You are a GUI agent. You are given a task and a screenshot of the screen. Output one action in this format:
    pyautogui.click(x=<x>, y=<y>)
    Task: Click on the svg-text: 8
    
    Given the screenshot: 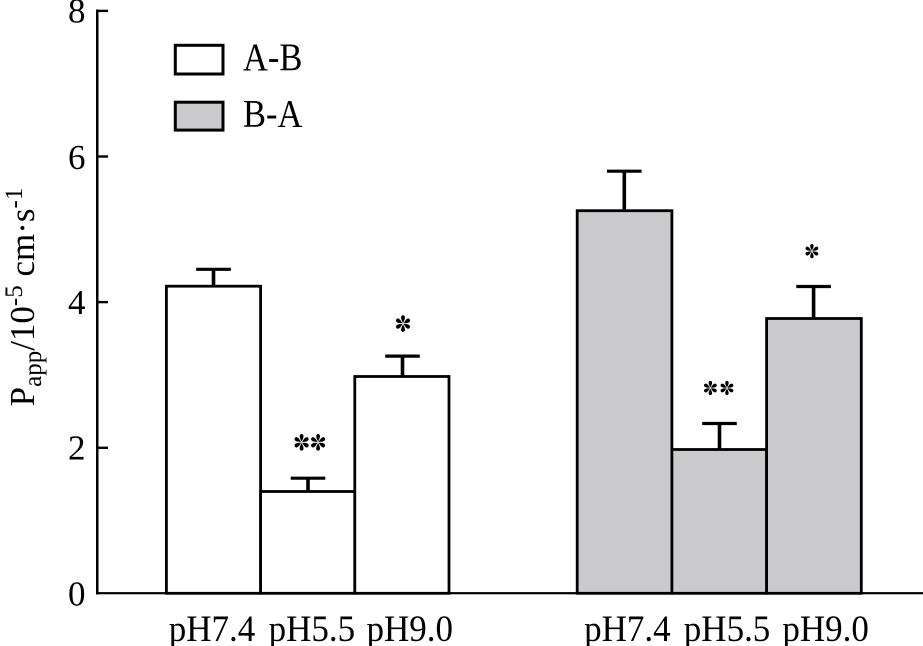 What is the action you would take?
    pyautogui.click(x=77, y=15)
    